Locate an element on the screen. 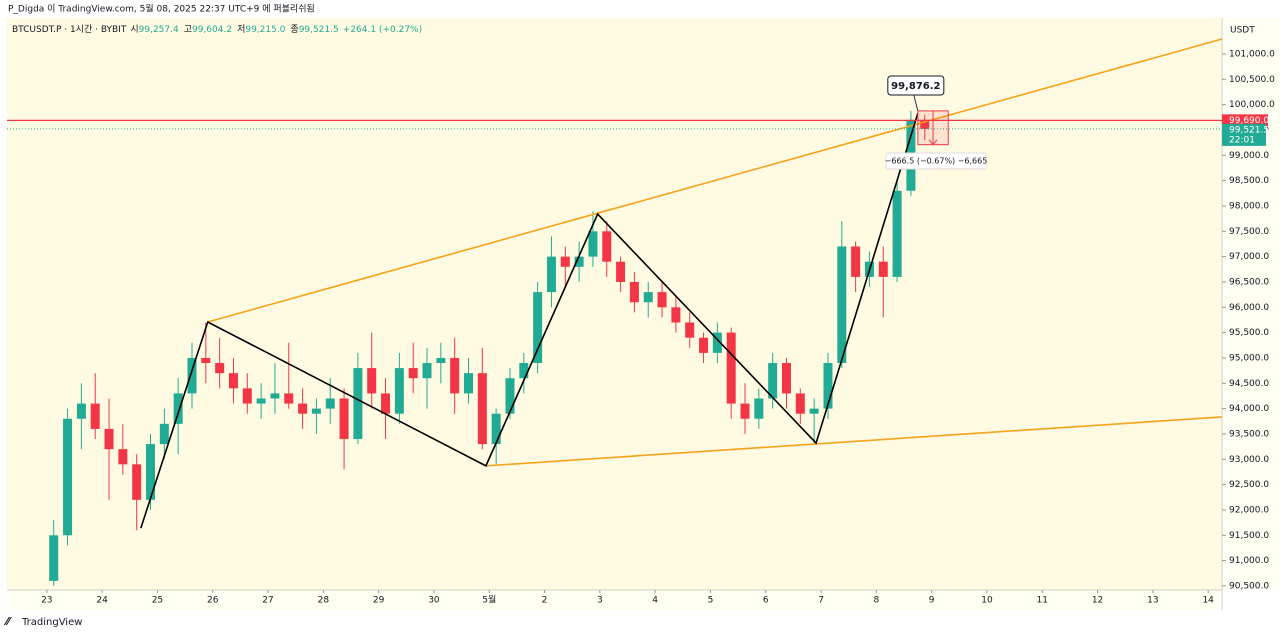 This screenshot has height=638, width=1280. measure-box is located at coordinates (936, 161).